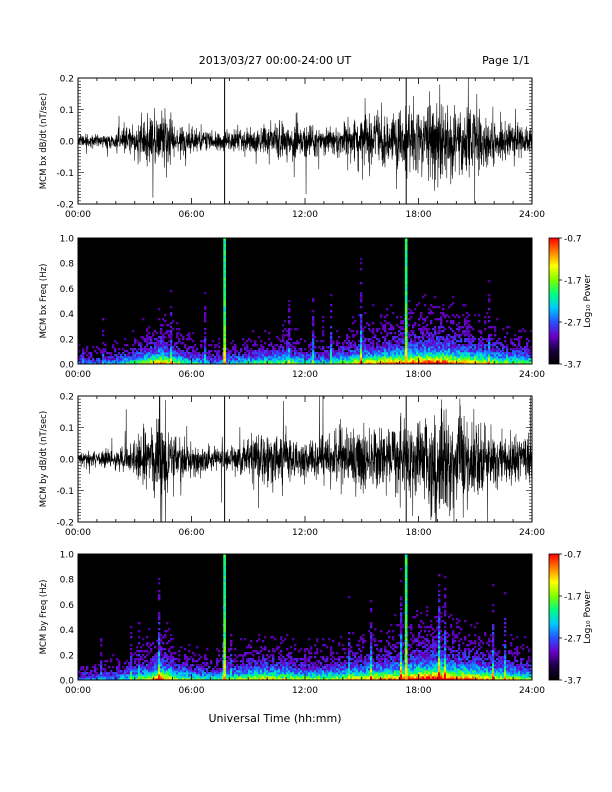 The image size is (612, 792). Describe the element at coordinates (573, 282) in the screenshot. I see `colorbar-tick-label: -1.7` at that location.